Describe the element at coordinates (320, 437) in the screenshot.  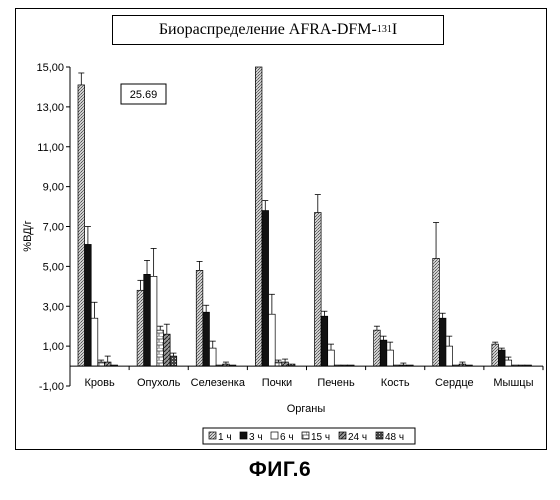
I see `legend-entry: 15 ч` at that location.